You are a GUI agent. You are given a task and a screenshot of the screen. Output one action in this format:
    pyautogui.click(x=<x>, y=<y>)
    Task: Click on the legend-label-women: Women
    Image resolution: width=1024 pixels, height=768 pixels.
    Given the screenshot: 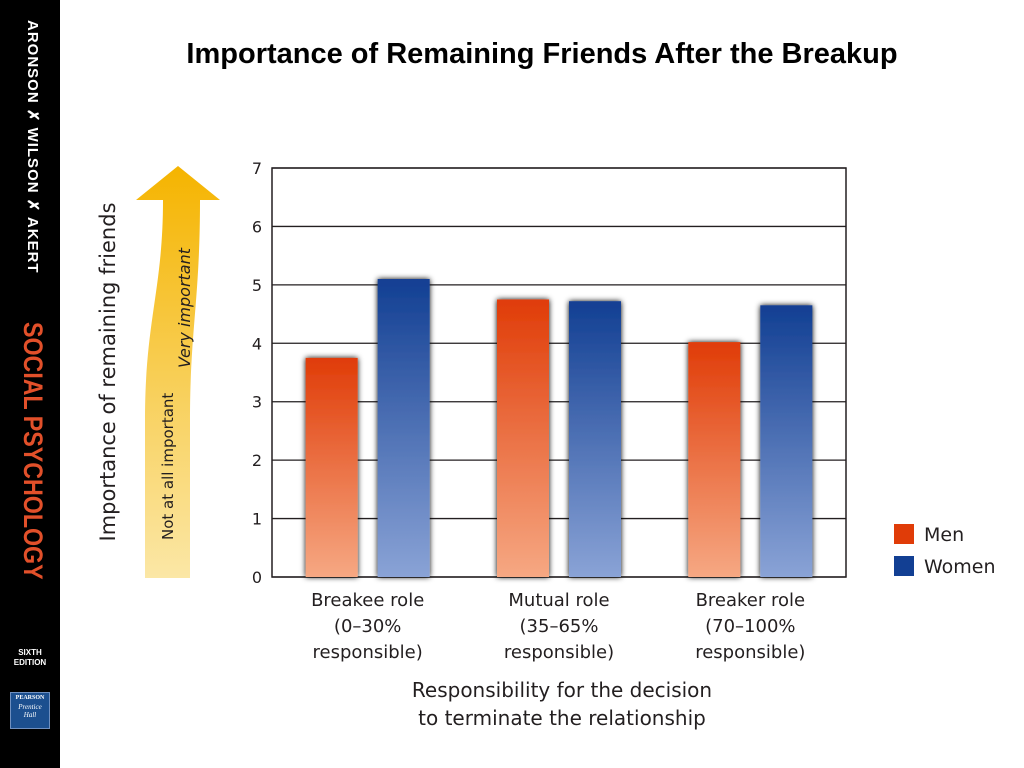 What is the action you would take?
    pyautogui.click(x=960, y=567)
    